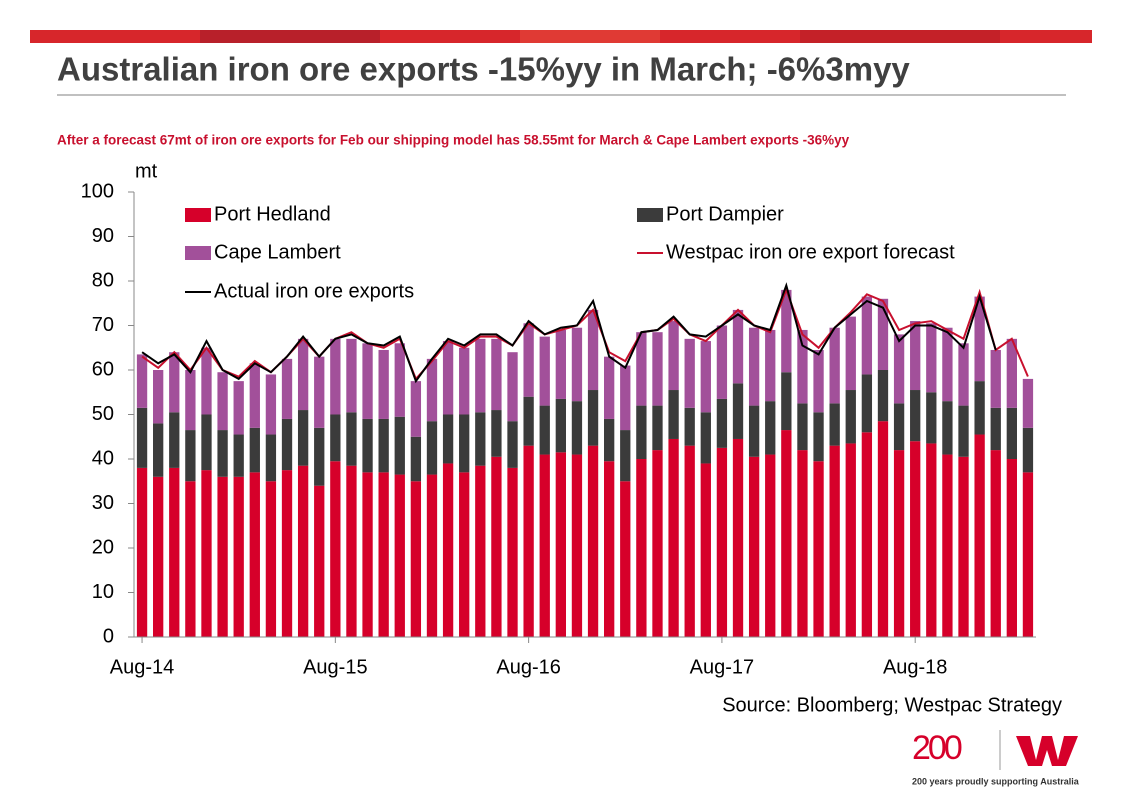  What do you see at coordinates (725, 214) in the screenshot?
I see `legend-label: Port Dampier` at bounding box center [725, 214].